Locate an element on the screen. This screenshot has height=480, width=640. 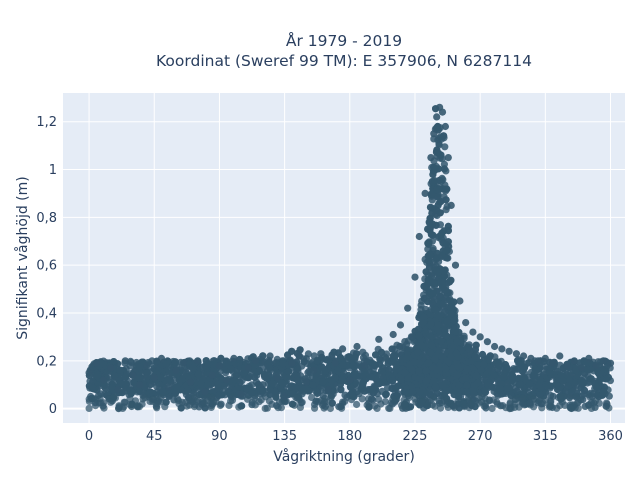
x-tick-label: 360 is located at coordinates (610, 436).